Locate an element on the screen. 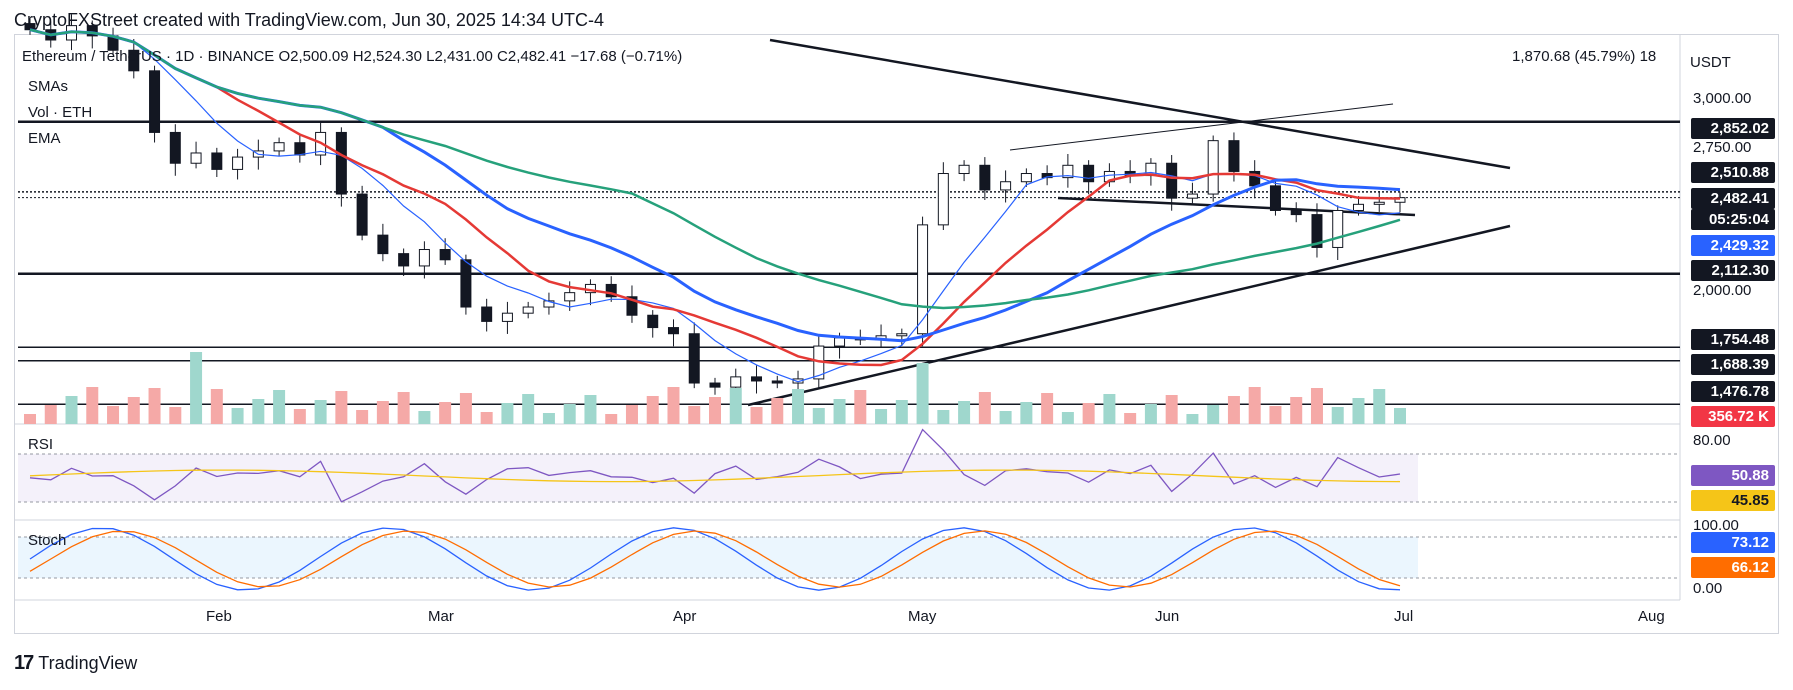  month-aug: Aug is located at coordinates (1651, 616).